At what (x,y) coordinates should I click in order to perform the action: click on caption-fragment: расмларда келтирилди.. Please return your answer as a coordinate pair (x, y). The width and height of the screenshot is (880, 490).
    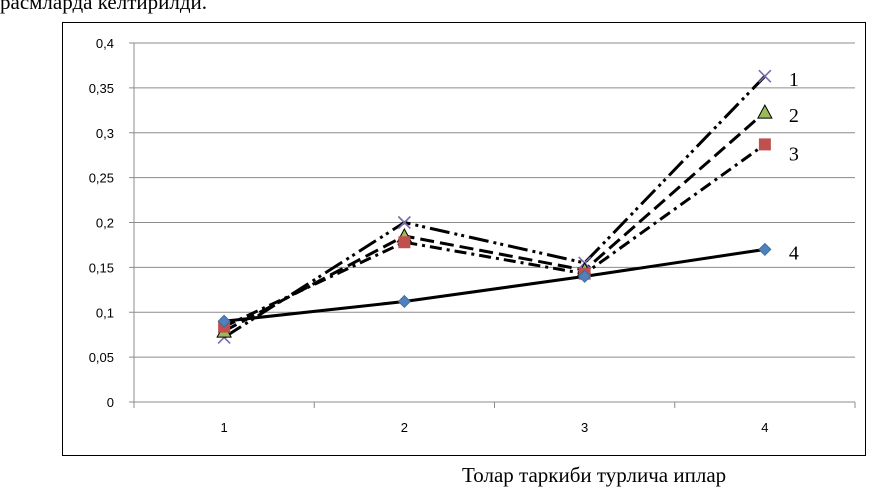
    Looking at the image, I should click on (103, 7).